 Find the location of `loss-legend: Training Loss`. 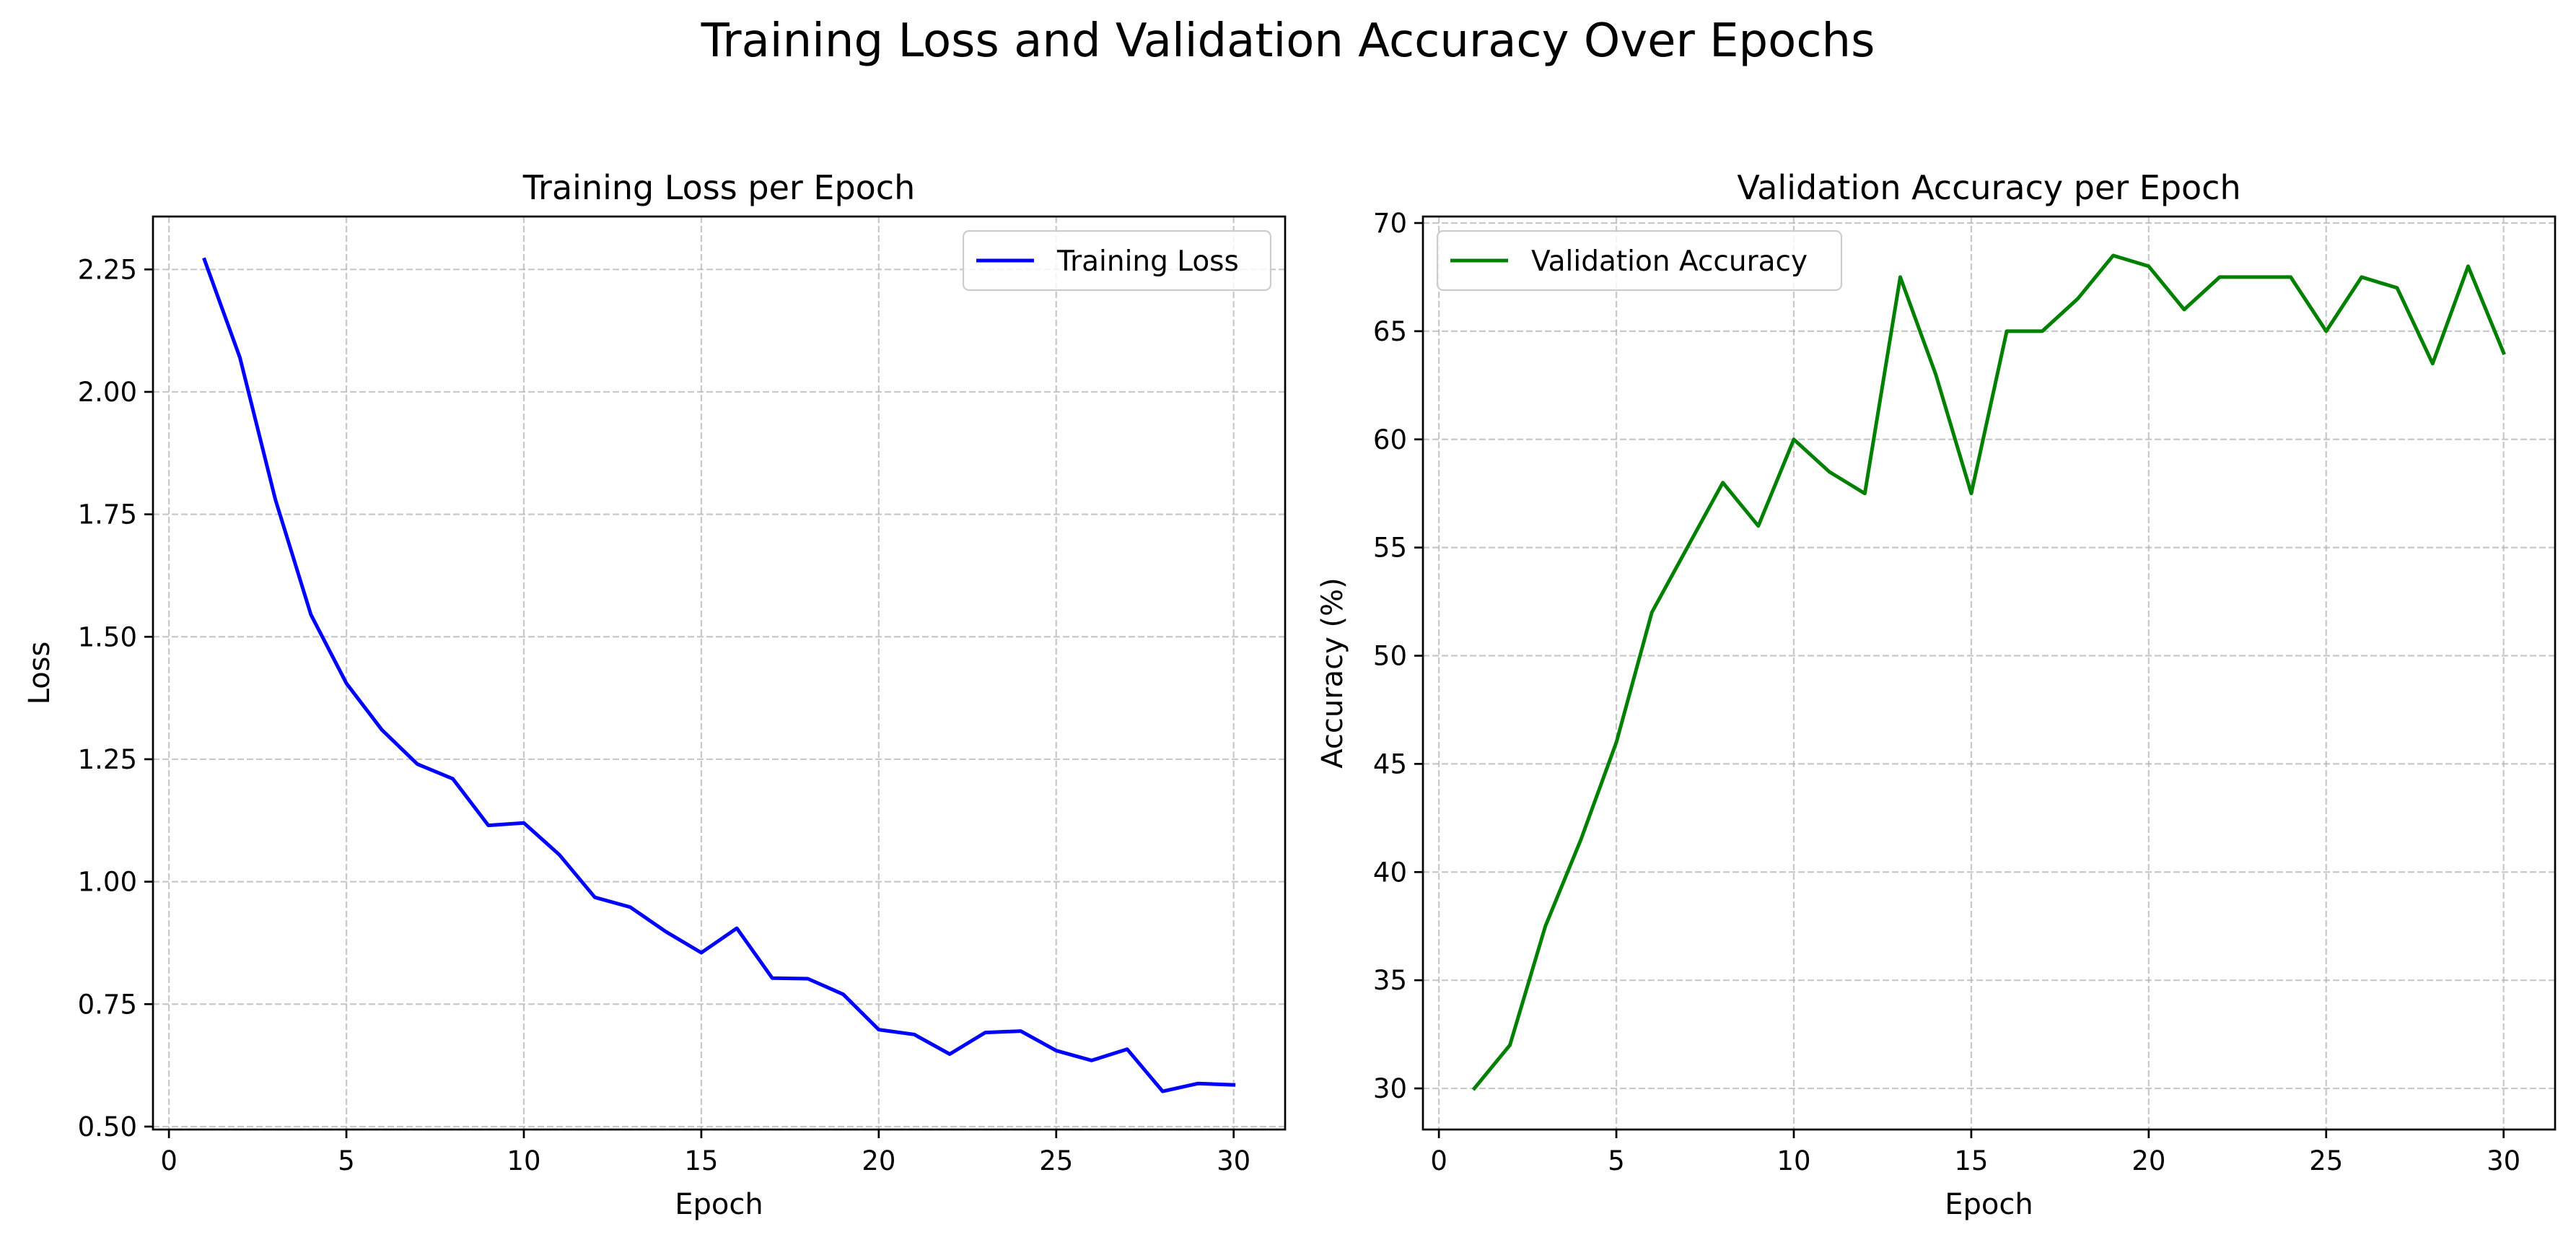

loss-legend: Training Loss is located at coordinates (1117, 261).